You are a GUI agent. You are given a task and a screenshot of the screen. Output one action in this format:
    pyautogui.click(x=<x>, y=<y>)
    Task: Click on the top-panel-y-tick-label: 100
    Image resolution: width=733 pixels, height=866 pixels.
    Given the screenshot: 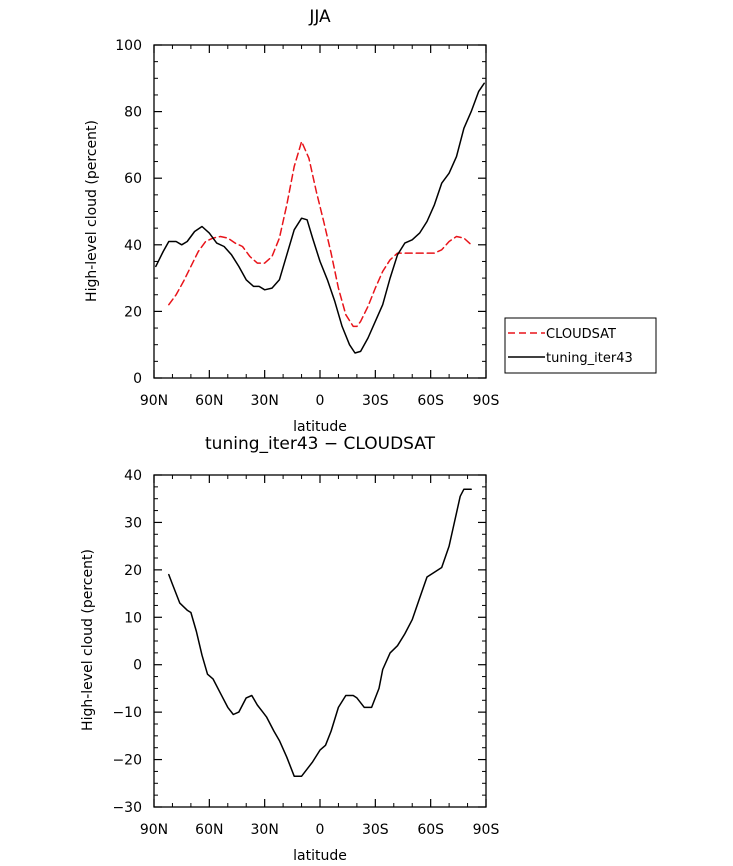 What is the action you would take?
    pyautogui.click(x=128, y=46)
    